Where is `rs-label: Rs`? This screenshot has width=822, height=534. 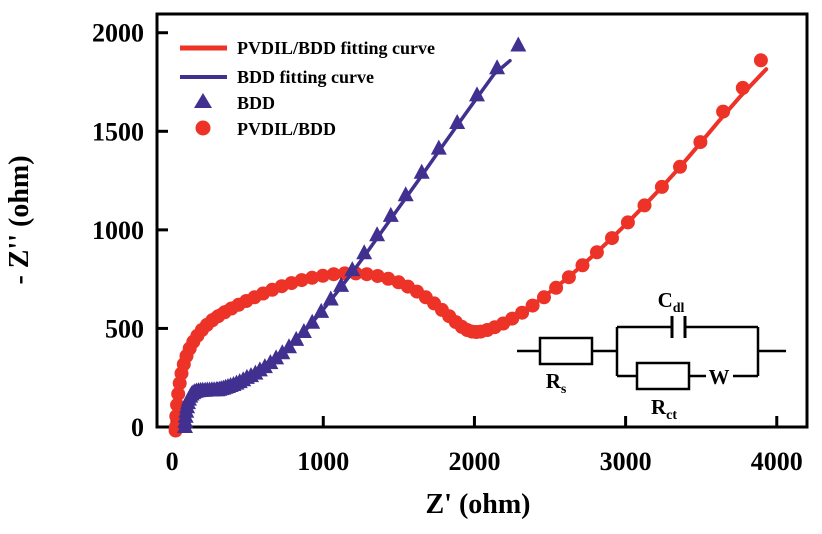
rs-label: Rs is located at coordinates (556, 383).